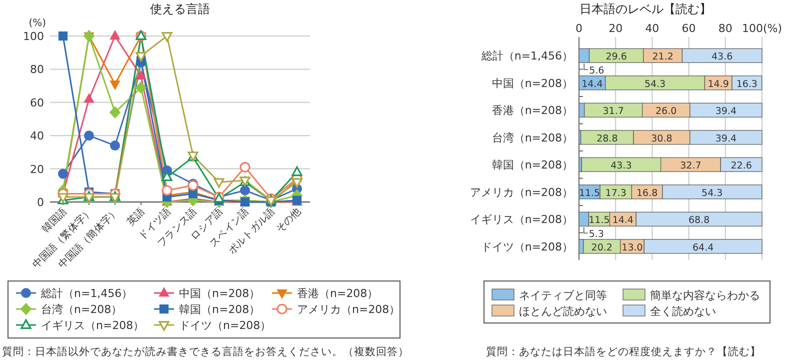 Image resolution: width=794 pixels, height=361 pixels. Describe the element at coordinates (691, 166) in the screenshot. I see `data-label: 32.7` at that location.